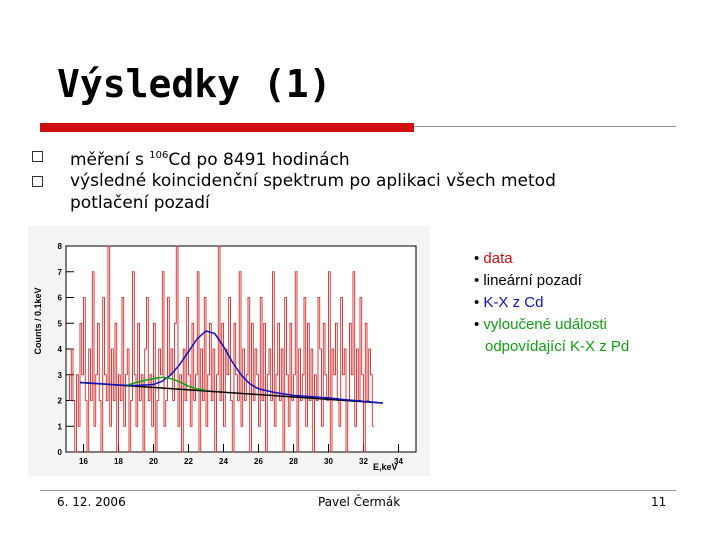 The width and height of the screenshot is (720, 540). What do you see at coordinates (293, 461) in the screenshot?
I see `x-tick-label: 28` at bounding box center [293, 461].